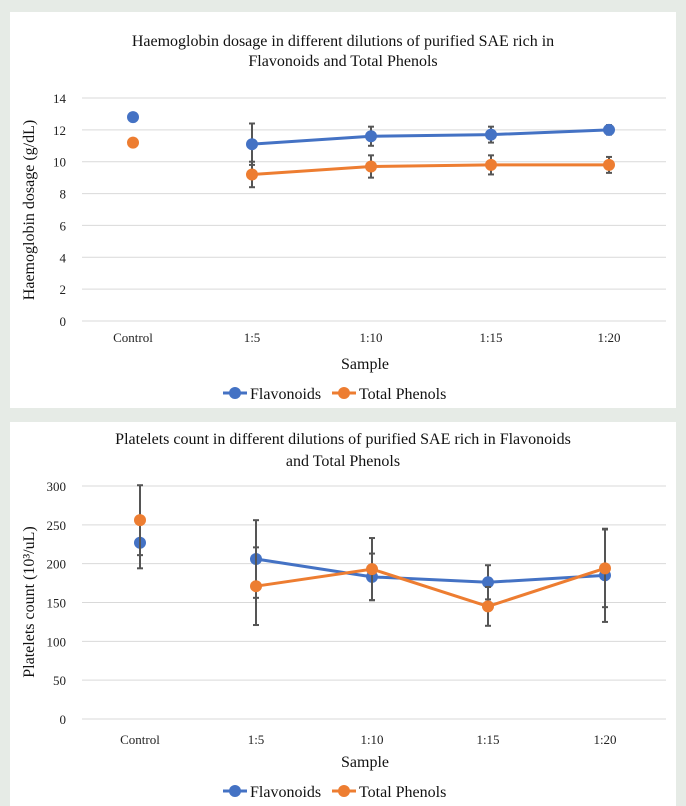 The width and height of the screenshot is (686, 806). Describe the element at coordinates (63, 194) in the screenshot. I see `y-tick-label: 8` at that location.